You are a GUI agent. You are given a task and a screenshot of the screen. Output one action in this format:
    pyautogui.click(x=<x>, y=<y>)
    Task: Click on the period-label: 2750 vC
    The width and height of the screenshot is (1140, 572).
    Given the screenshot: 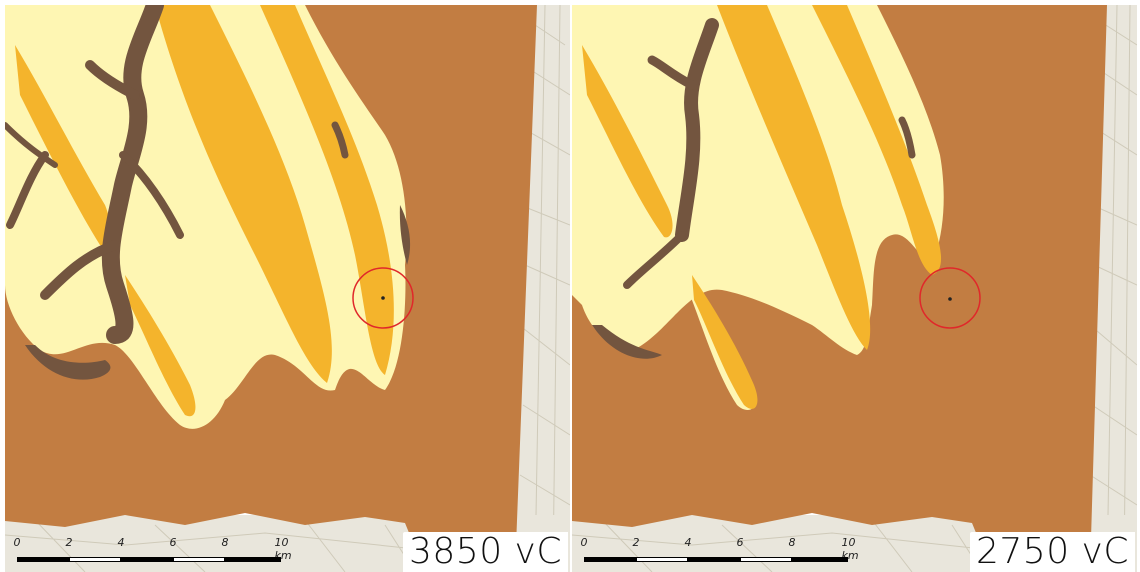 What is the action you would take?
    pyautogui.click(x=1052, y=552)
    